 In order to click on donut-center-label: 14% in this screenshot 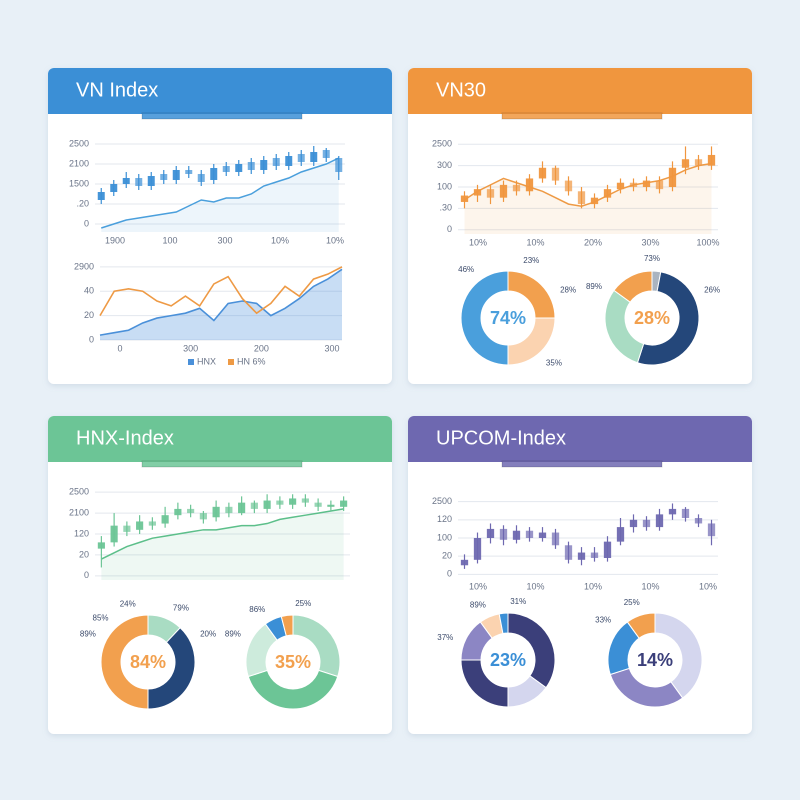, I will do `click(655, 660)`.